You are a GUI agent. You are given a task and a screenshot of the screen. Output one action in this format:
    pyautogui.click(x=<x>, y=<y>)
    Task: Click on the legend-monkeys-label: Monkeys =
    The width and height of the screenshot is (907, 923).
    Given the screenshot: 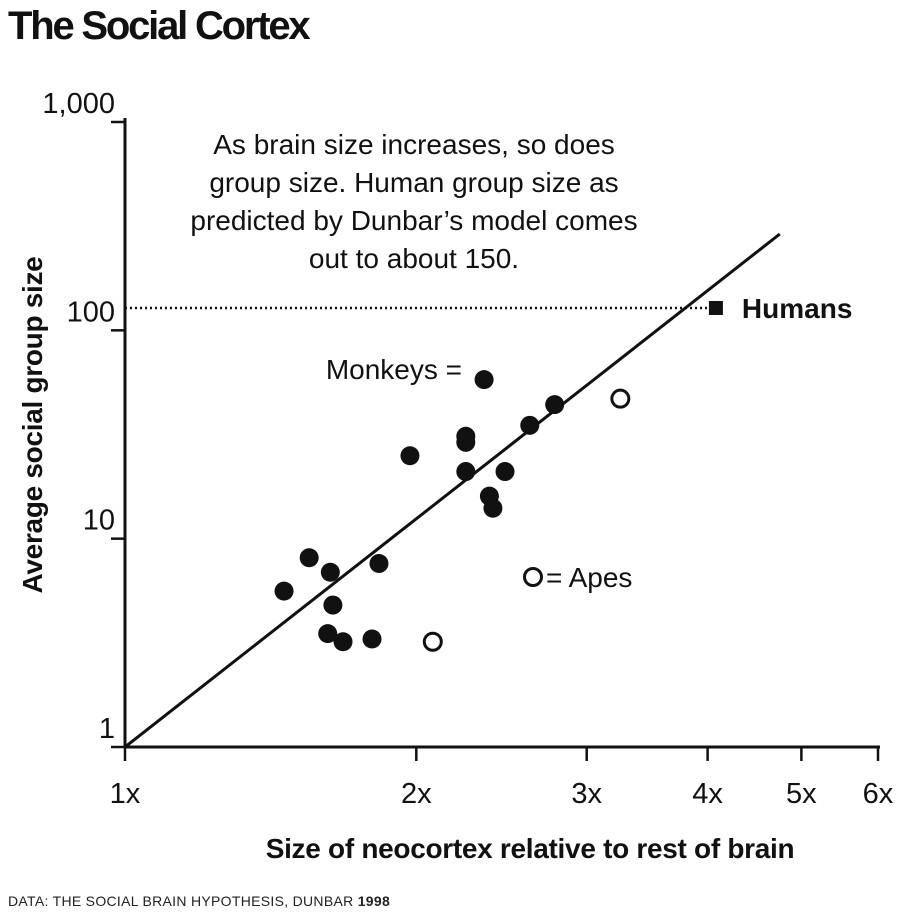 What is the action you would take?
    pyautogui.click(x=394, y=369)
    